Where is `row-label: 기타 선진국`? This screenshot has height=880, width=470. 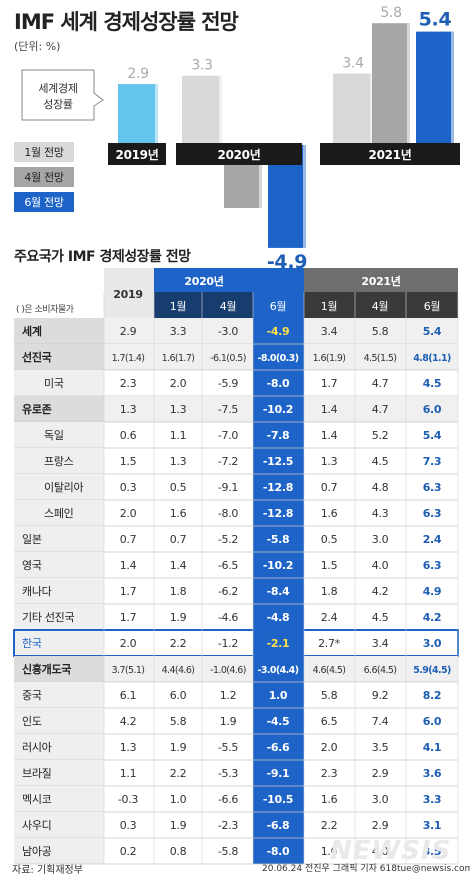 row-label: 기타 선진국 is located at coordinates (48, 617).